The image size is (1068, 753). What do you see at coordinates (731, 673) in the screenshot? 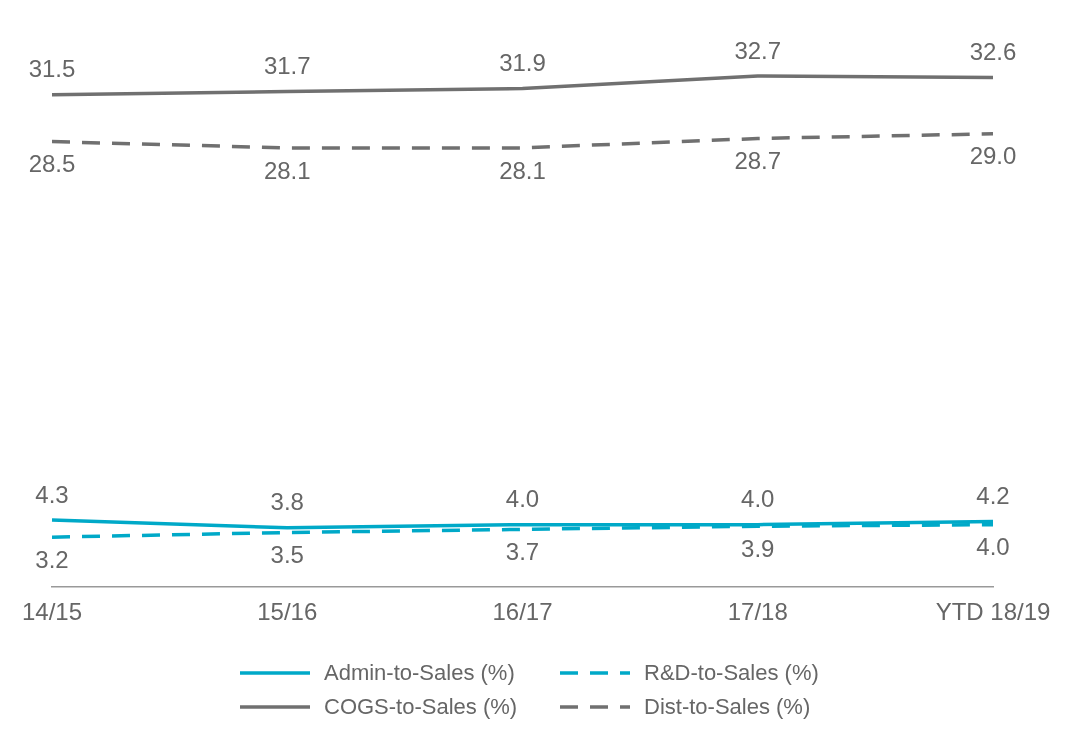
I see `legend-label: R&D-to-Sales (%)` at bounding box center [731, 673].